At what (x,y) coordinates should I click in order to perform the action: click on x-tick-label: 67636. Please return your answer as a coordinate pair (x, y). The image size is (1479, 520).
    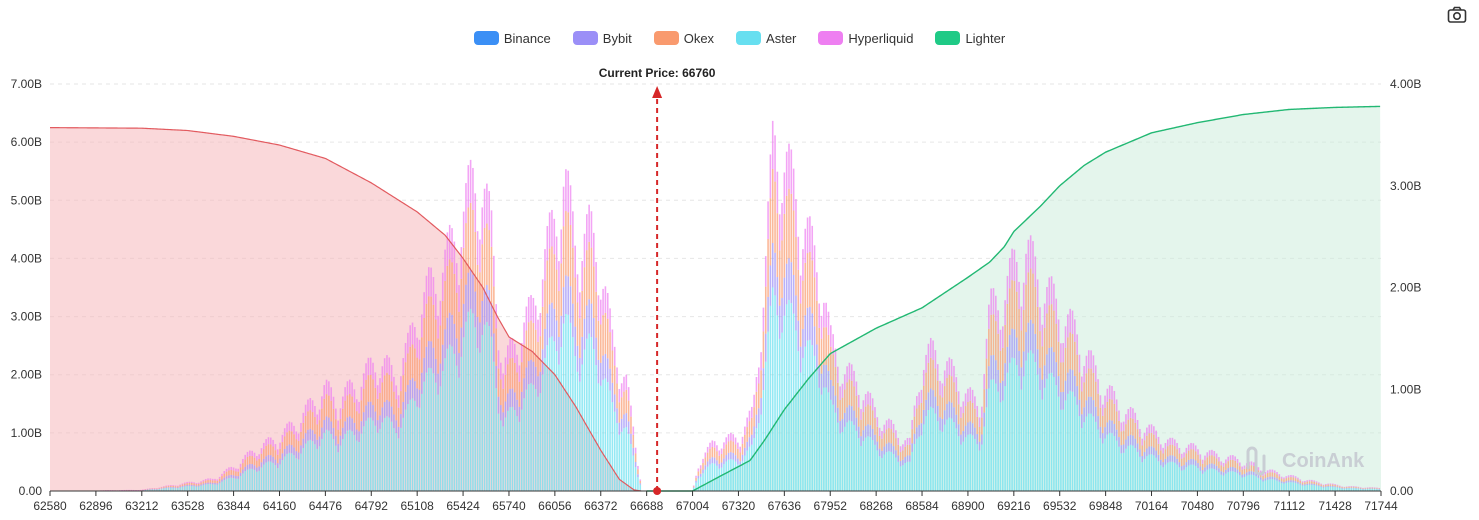
    Looking at the image, I should click on (785, 506).